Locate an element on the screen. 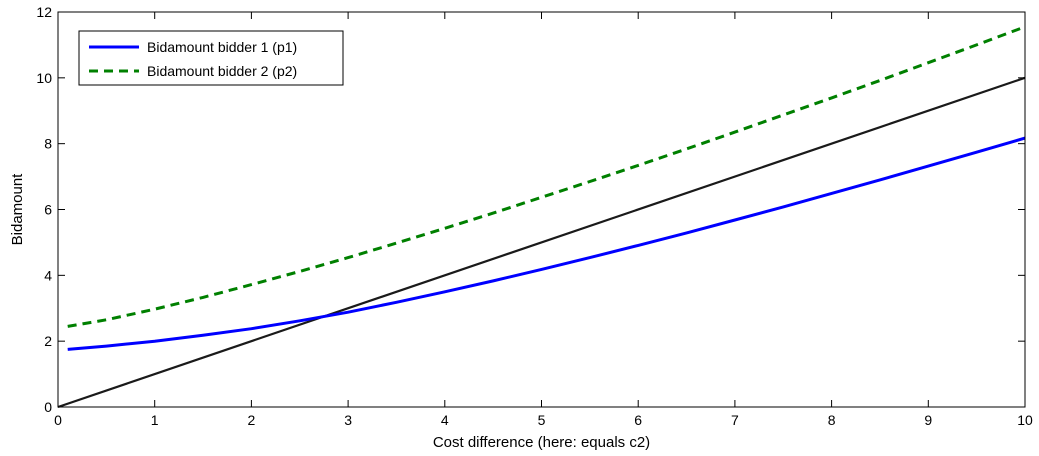  y-tick-label: 0 is located at coordinates (48, 407).